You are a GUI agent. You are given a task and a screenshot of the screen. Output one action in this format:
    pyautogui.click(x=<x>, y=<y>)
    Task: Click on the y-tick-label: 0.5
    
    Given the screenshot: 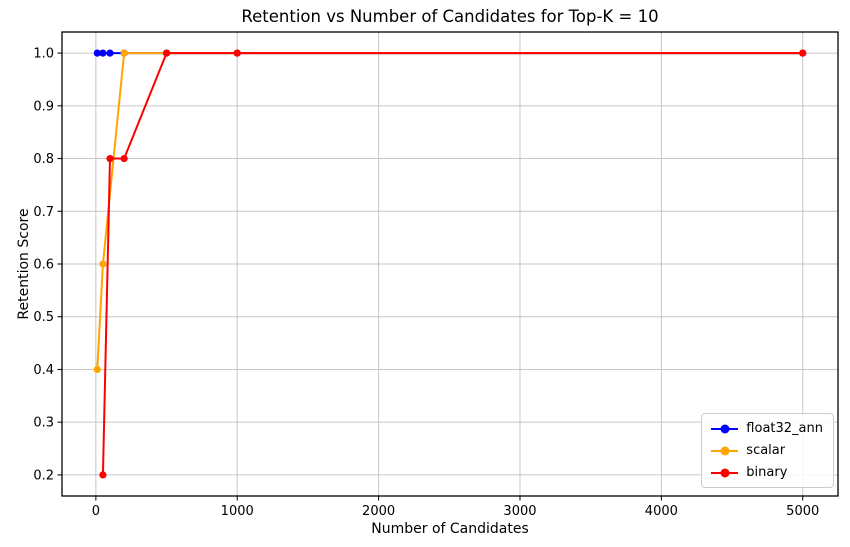 What is the action you would take?
    pyautogui.click(x=43, y=317)
    